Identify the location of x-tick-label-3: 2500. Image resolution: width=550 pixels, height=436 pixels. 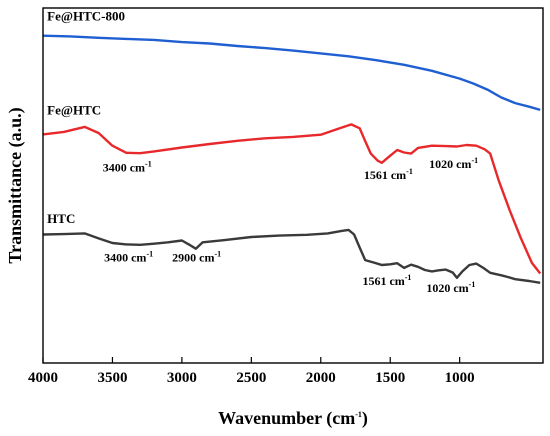
(251, 378).